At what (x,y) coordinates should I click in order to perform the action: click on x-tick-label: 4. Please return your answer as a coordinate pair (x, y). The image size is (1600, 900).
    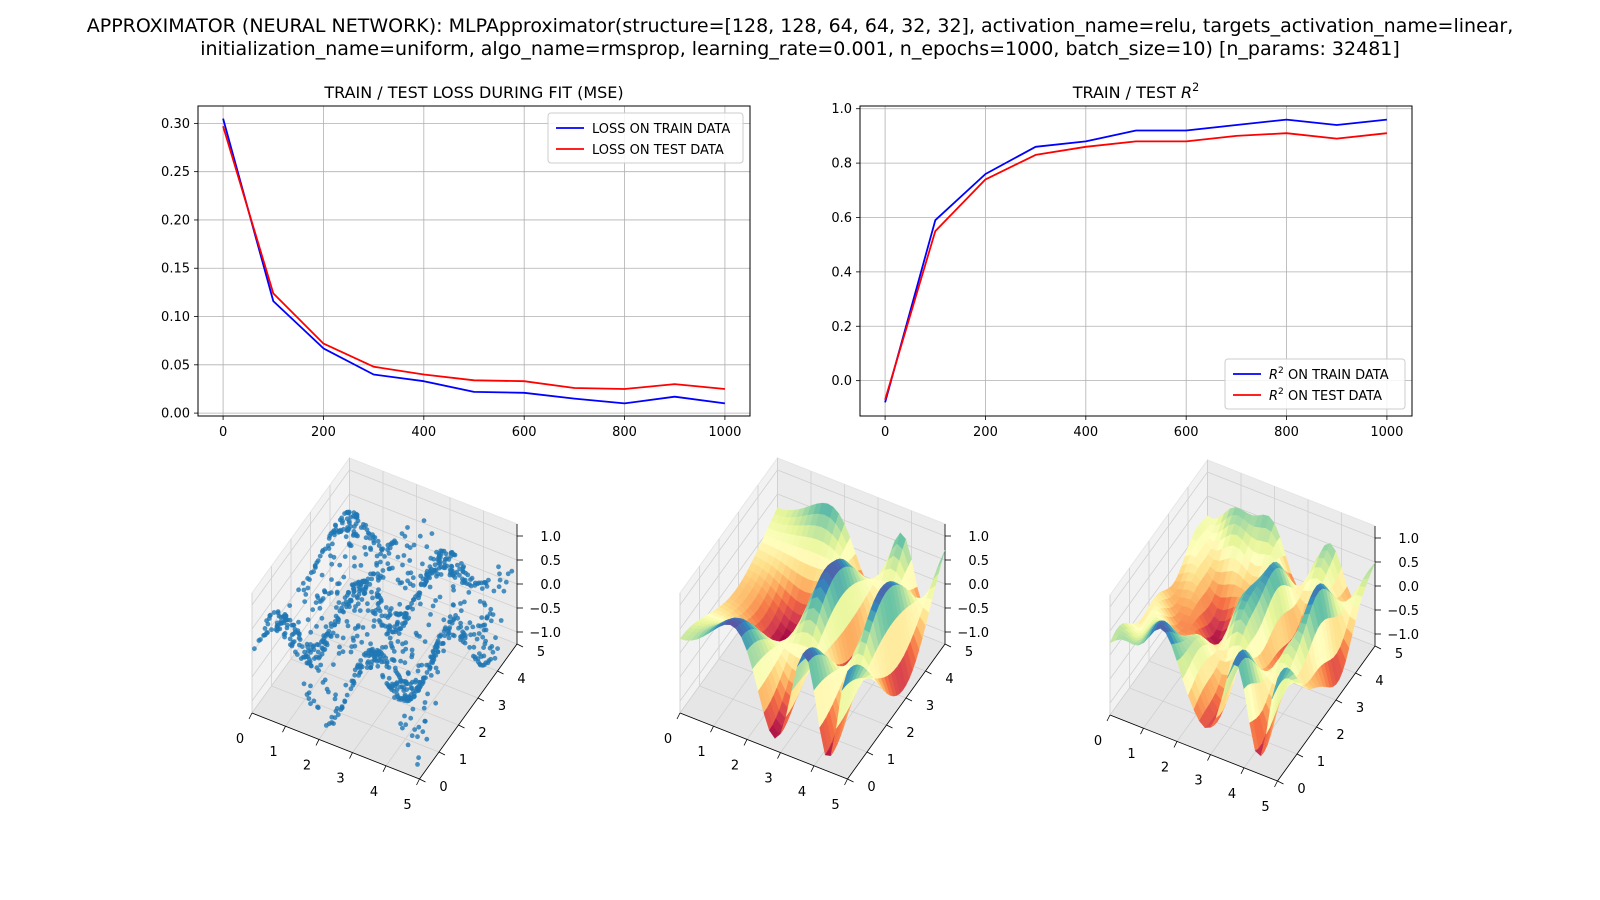
    Looking at the image, I should click on (1232, 794).